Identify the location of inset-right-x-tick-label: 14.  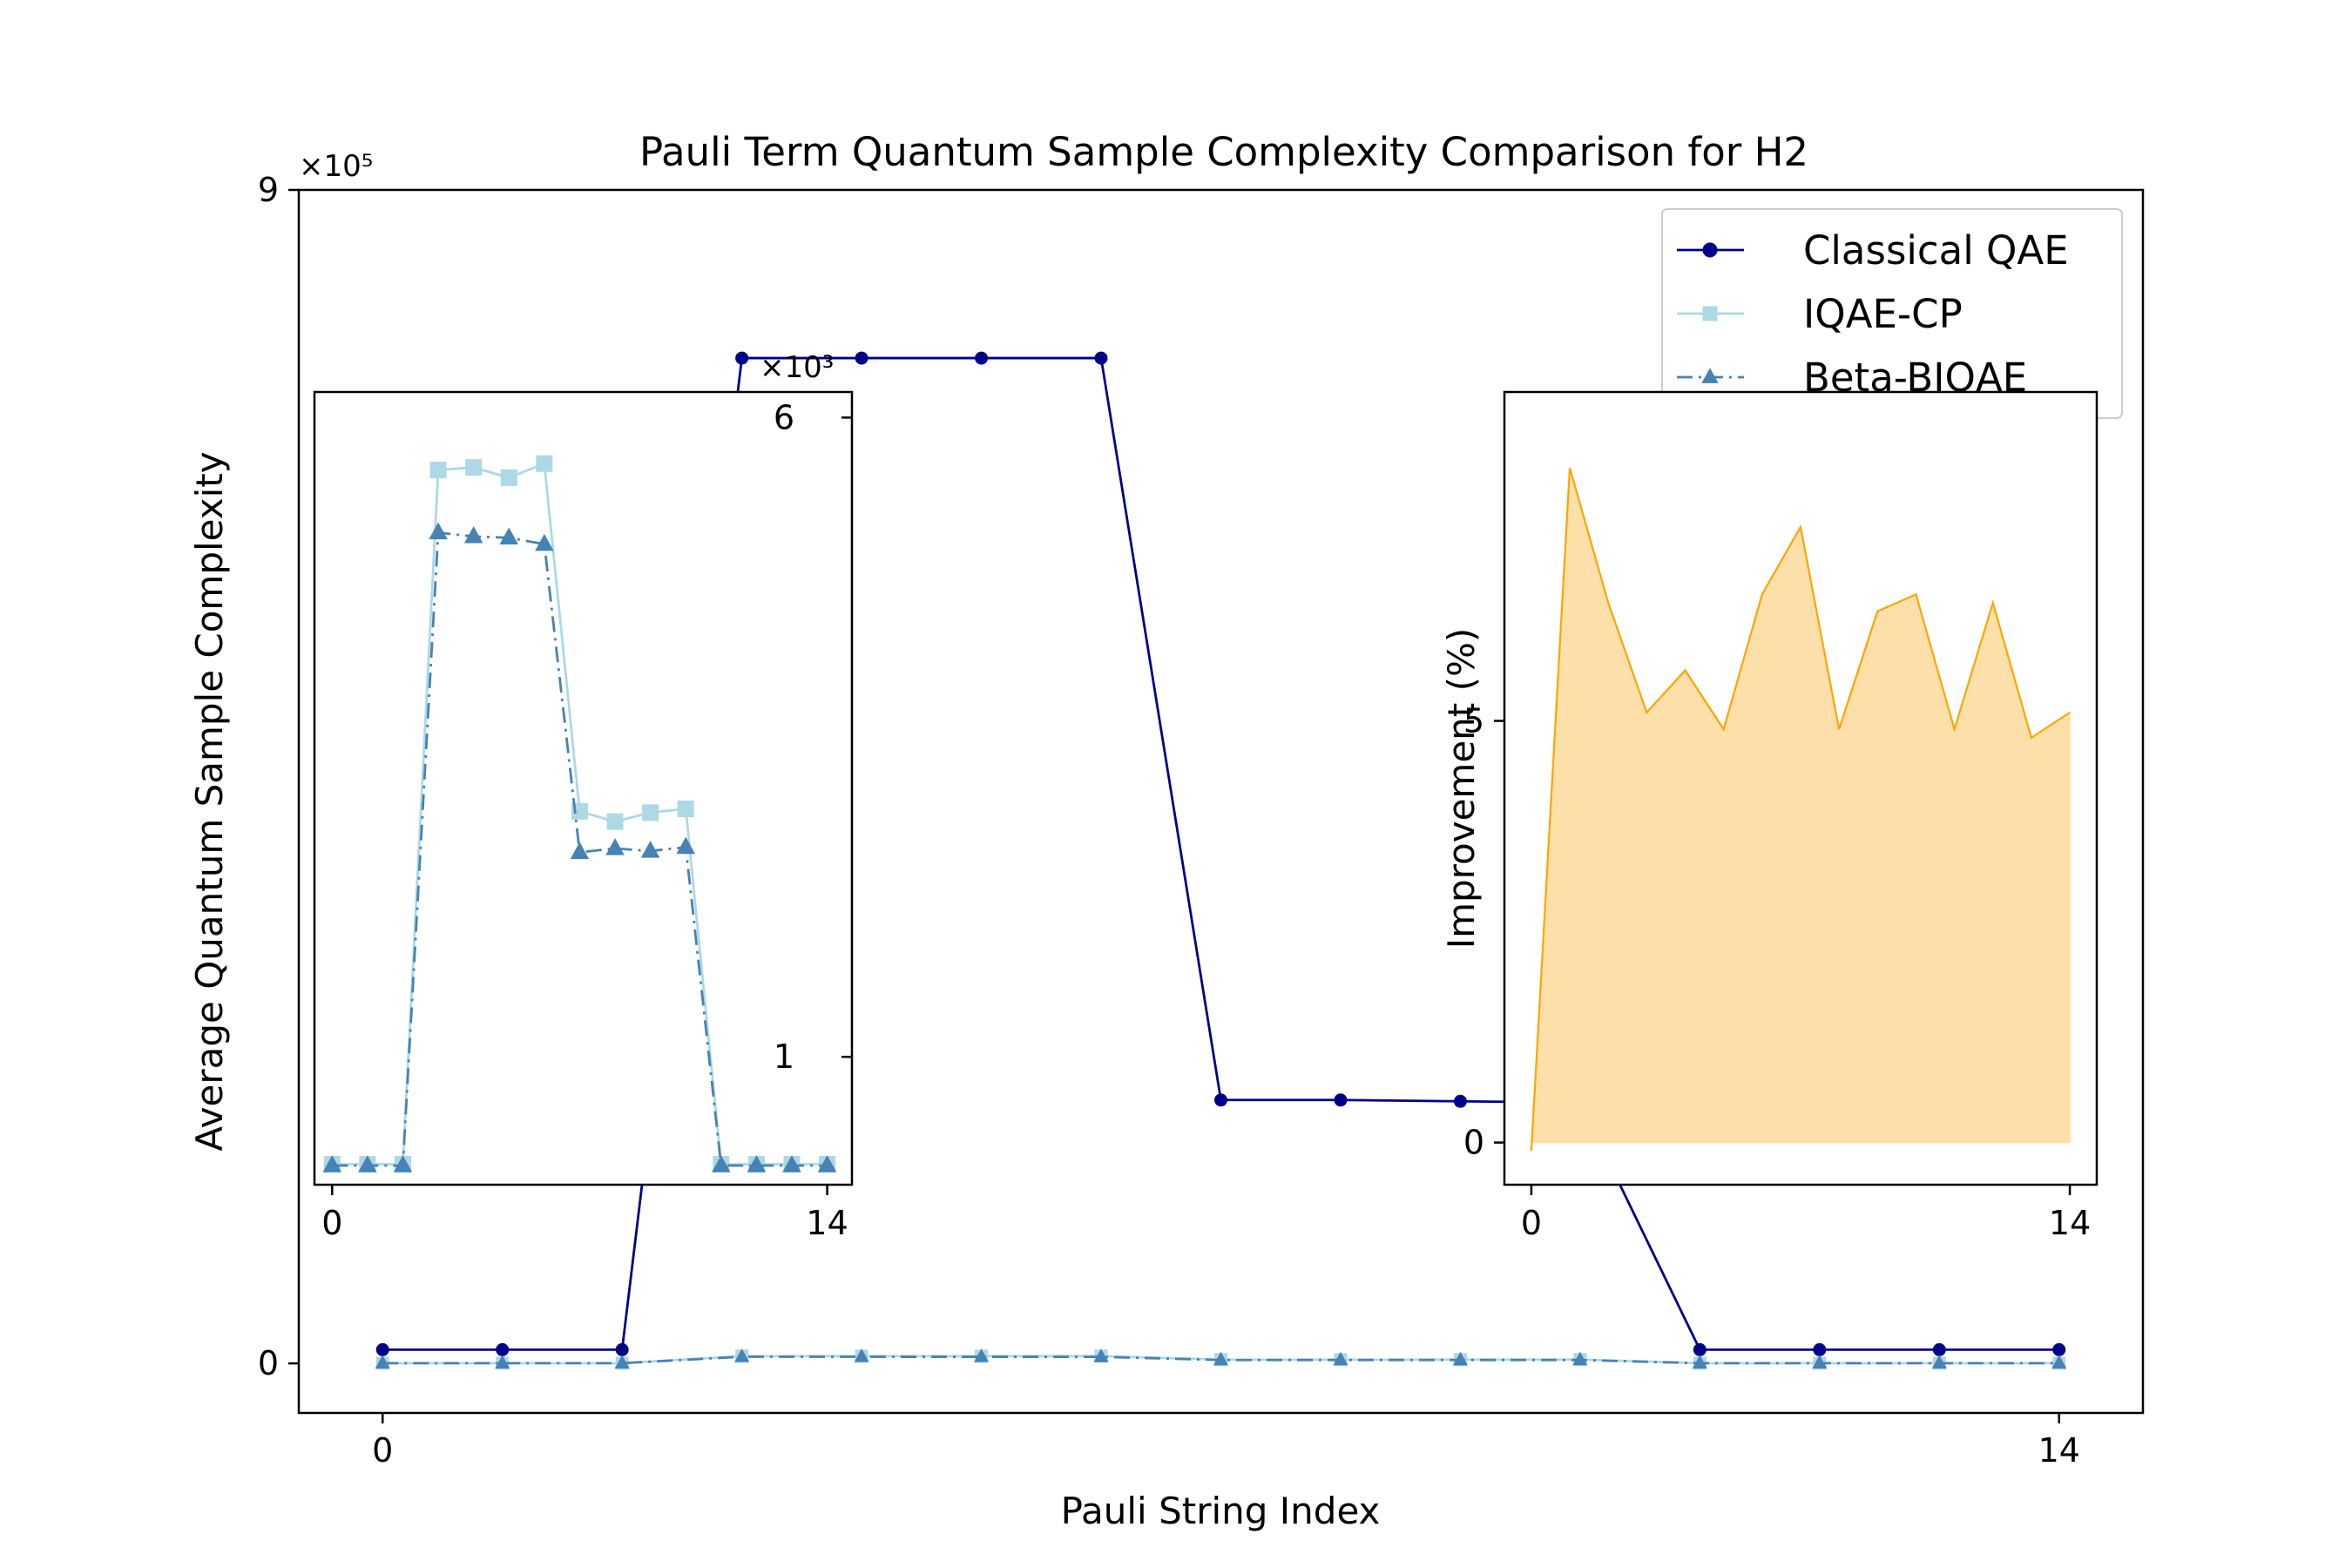
(2070, 1223).